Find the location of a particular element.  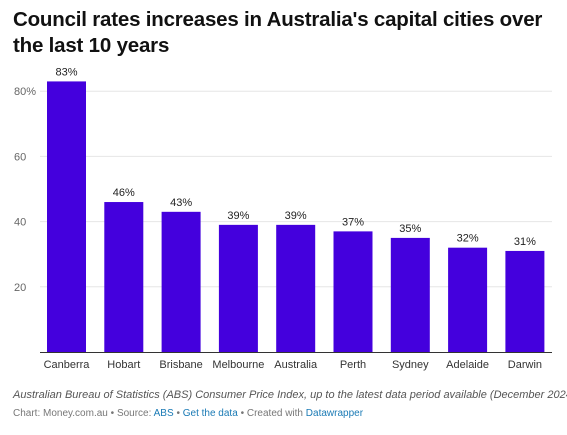

bar-australia is located at coordinates (296, 288).